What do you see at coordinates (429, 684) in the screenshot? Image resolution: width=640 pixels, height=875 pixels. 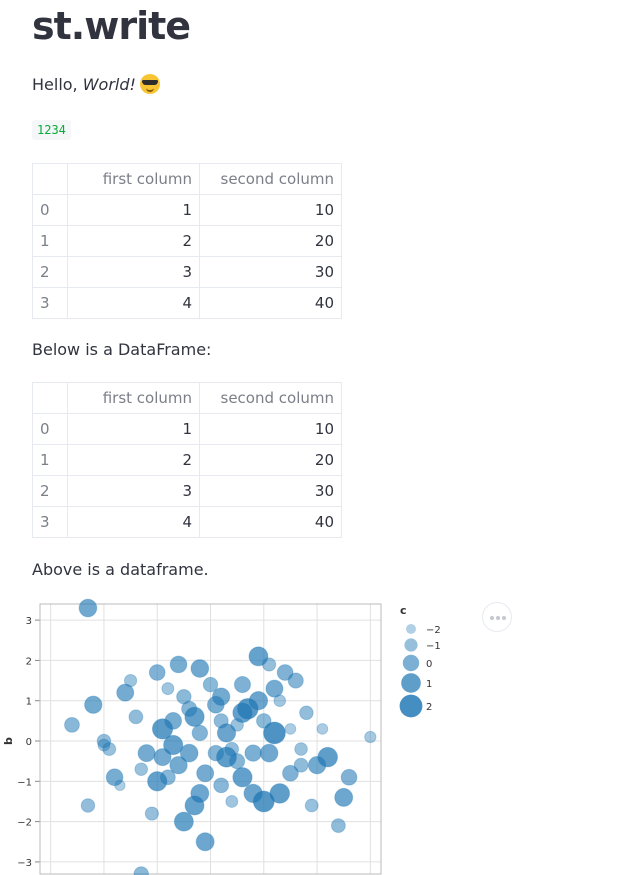 I see `legend-label: 1` at bounding box center [429, 684].